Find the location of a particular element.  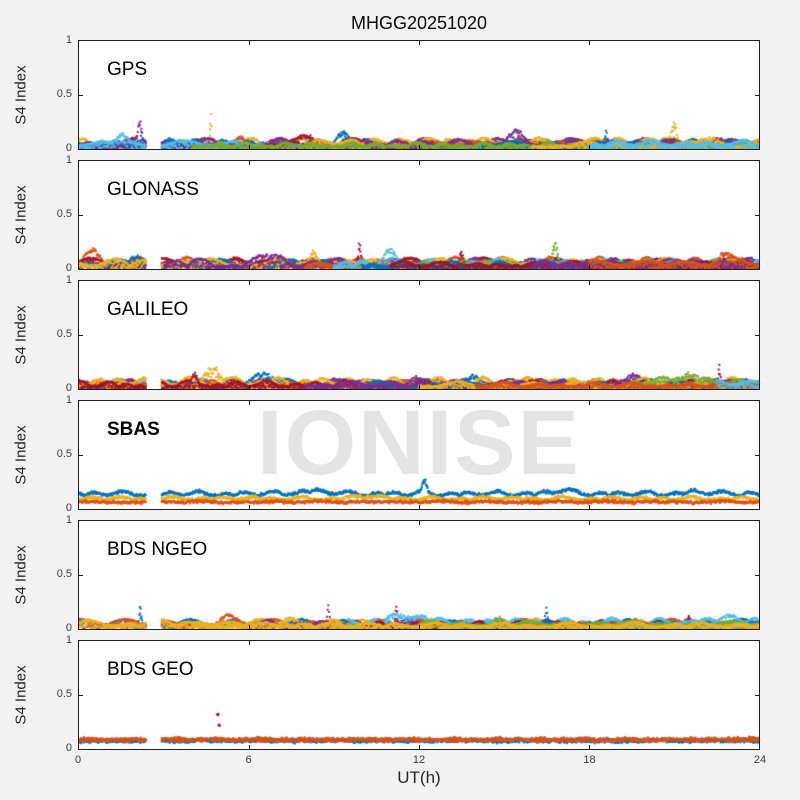

panel-label-bds-geo: BDS GEO is located at coordinates (150, 669).